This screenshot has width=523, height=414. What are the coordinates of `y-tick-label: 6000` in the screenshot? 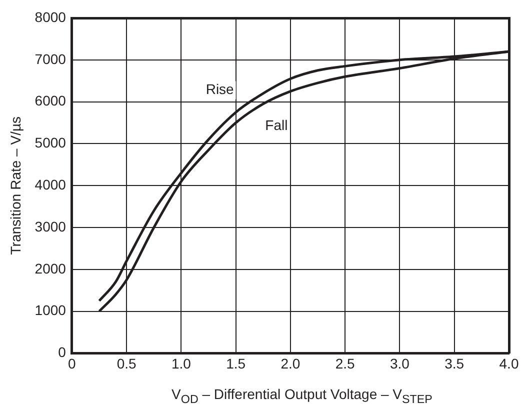 It's located at (50, 100).